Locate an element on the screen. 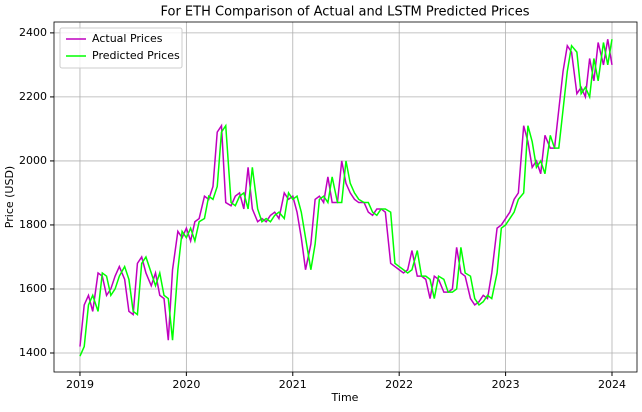 Image resolution: width=642 pixels, height=412 pixels. x-tick-label: 2024 is located at coordinates (612, 384).